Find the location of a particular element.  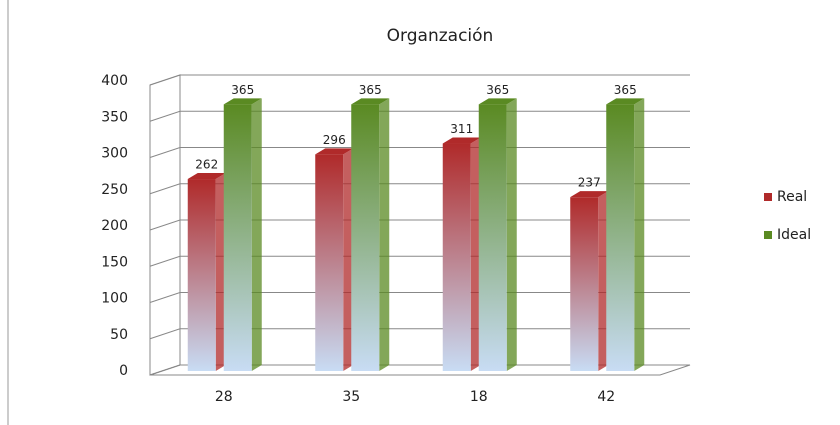

x-tick-label: 28 is located at coordinates (224, 397).